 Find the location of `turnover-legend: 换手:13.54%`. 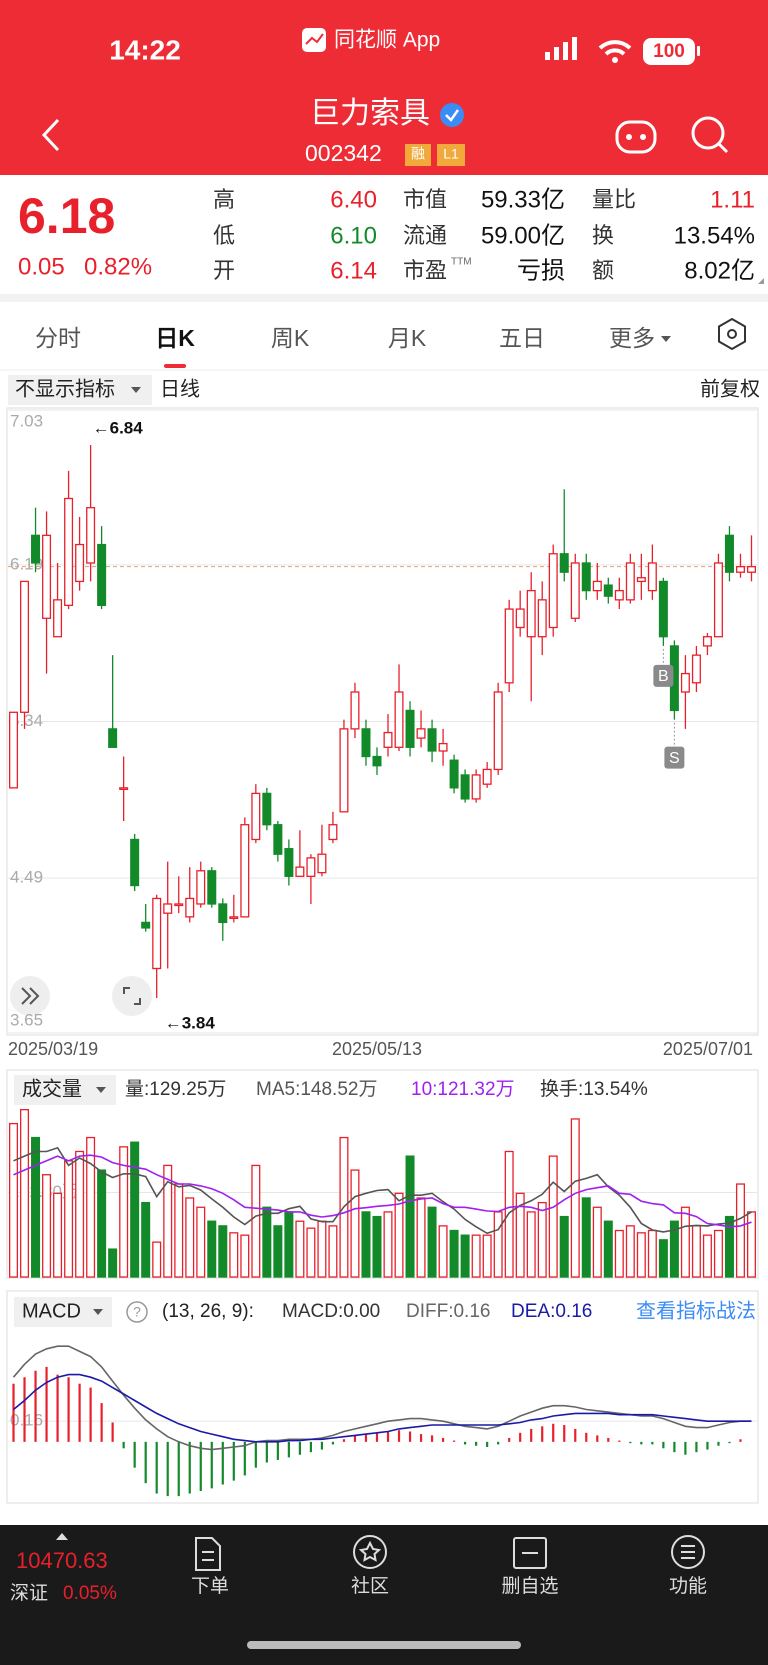

turnover-legend: 换手:13.54% is located at coordinates (594, 1089).